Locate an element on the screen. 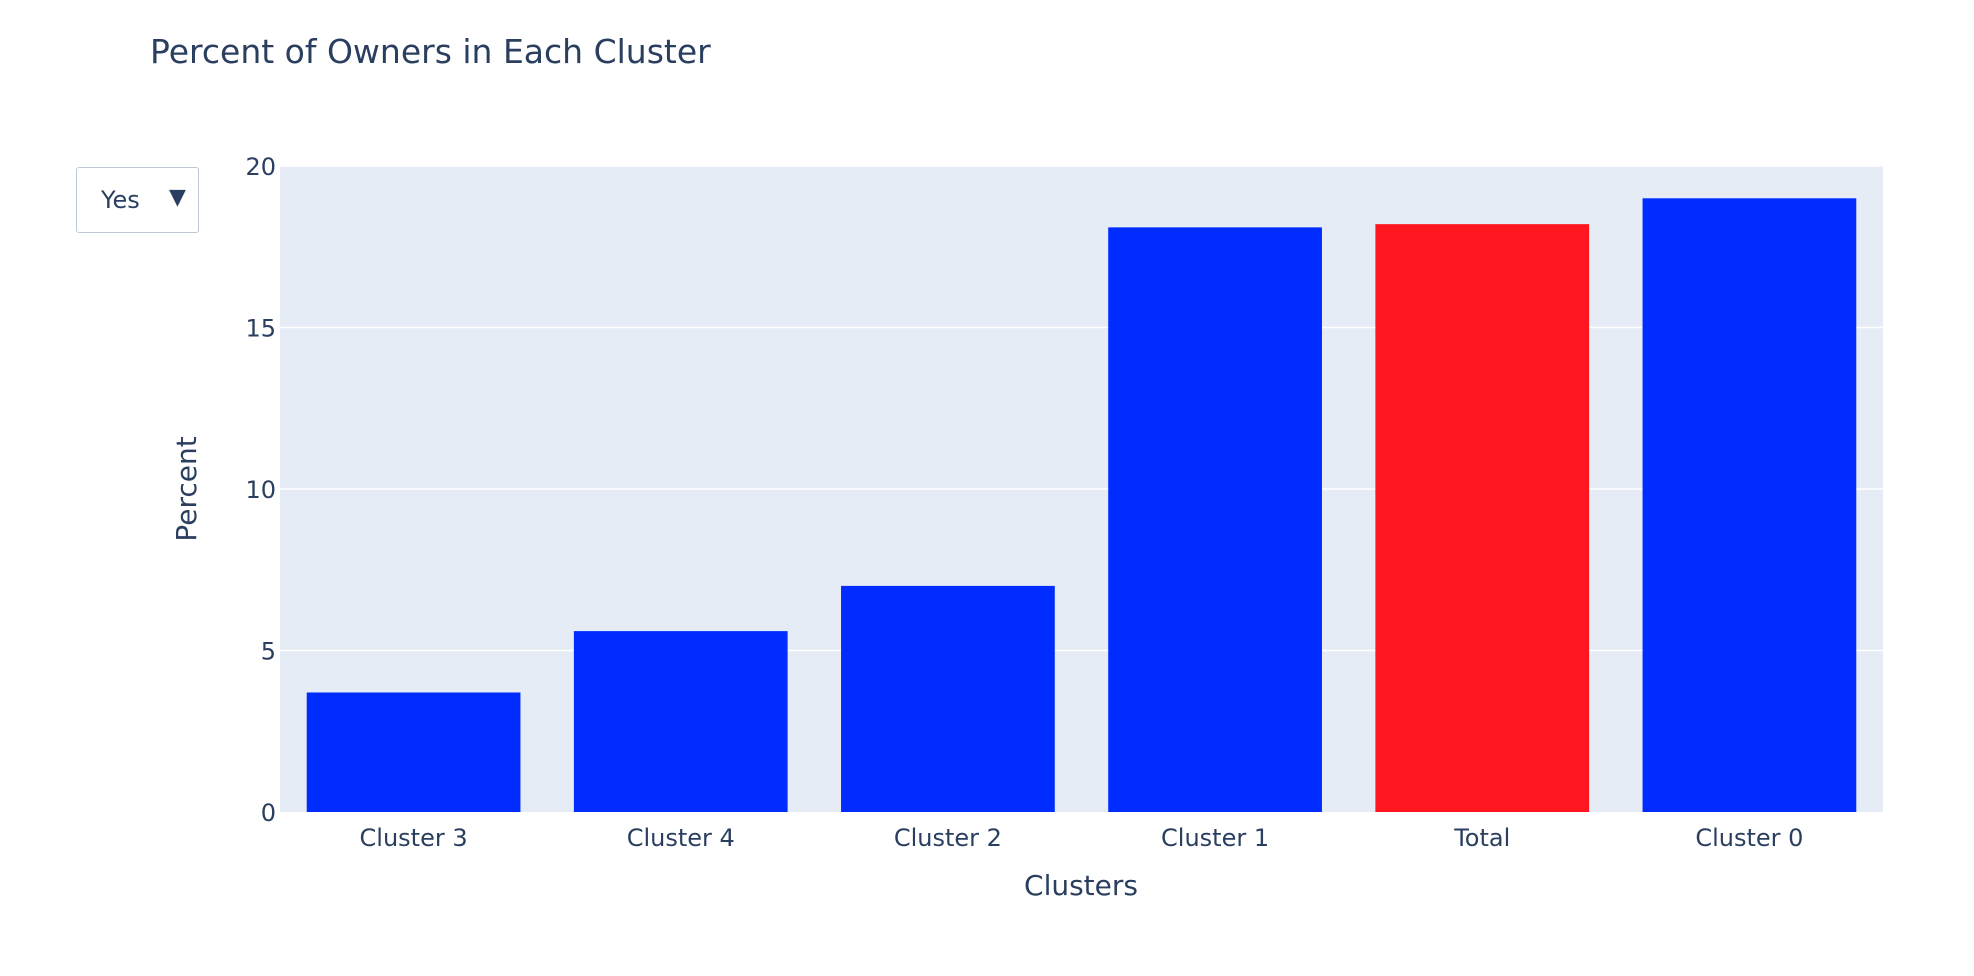 This screenshot has width=1974, height=976. y-axis-title: Percent is located at coordinates (186, 488).